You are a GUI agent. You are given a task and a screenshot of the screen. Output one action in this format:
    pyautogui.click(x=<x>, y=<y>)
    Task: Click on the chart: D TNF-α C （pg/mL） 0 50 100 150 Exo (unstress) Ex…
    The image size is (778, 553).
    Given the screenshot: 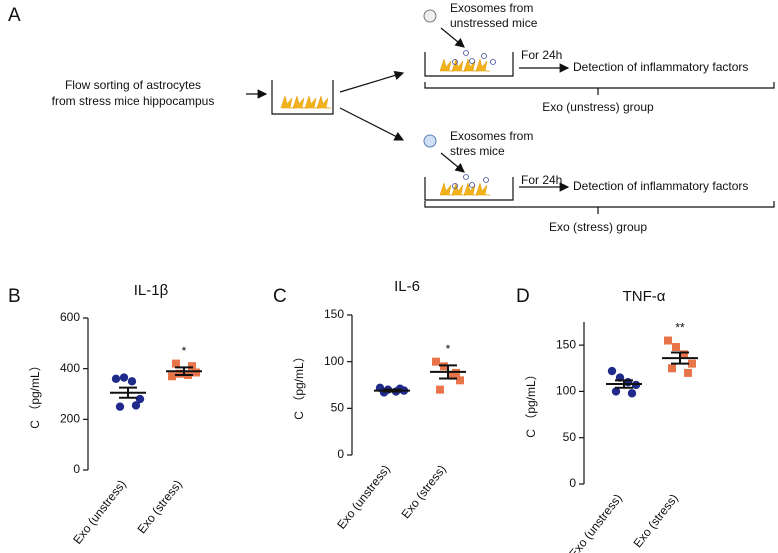 What is the action you would take?
    pyautogui.click(x=607, y=419)
    